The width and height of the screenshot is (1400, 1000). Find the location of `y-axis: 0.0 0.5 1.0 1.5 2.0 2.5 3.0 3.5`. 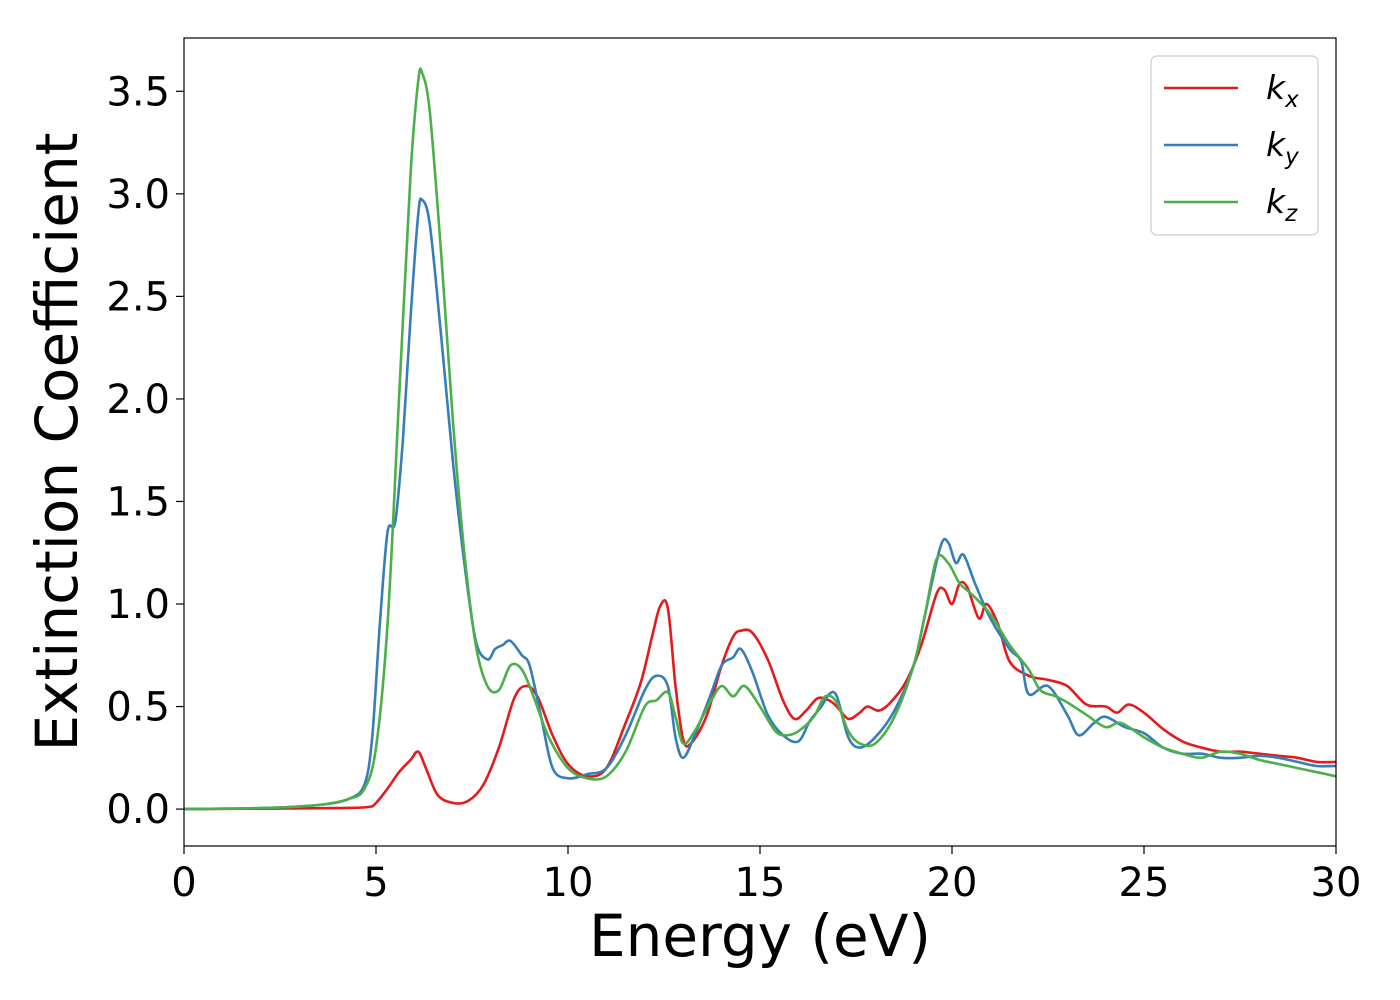

y-axis: 0.0 0.5 1.0 1.5 2.0 2.5 3.0 3.5 is located at coordinates (145, 451).